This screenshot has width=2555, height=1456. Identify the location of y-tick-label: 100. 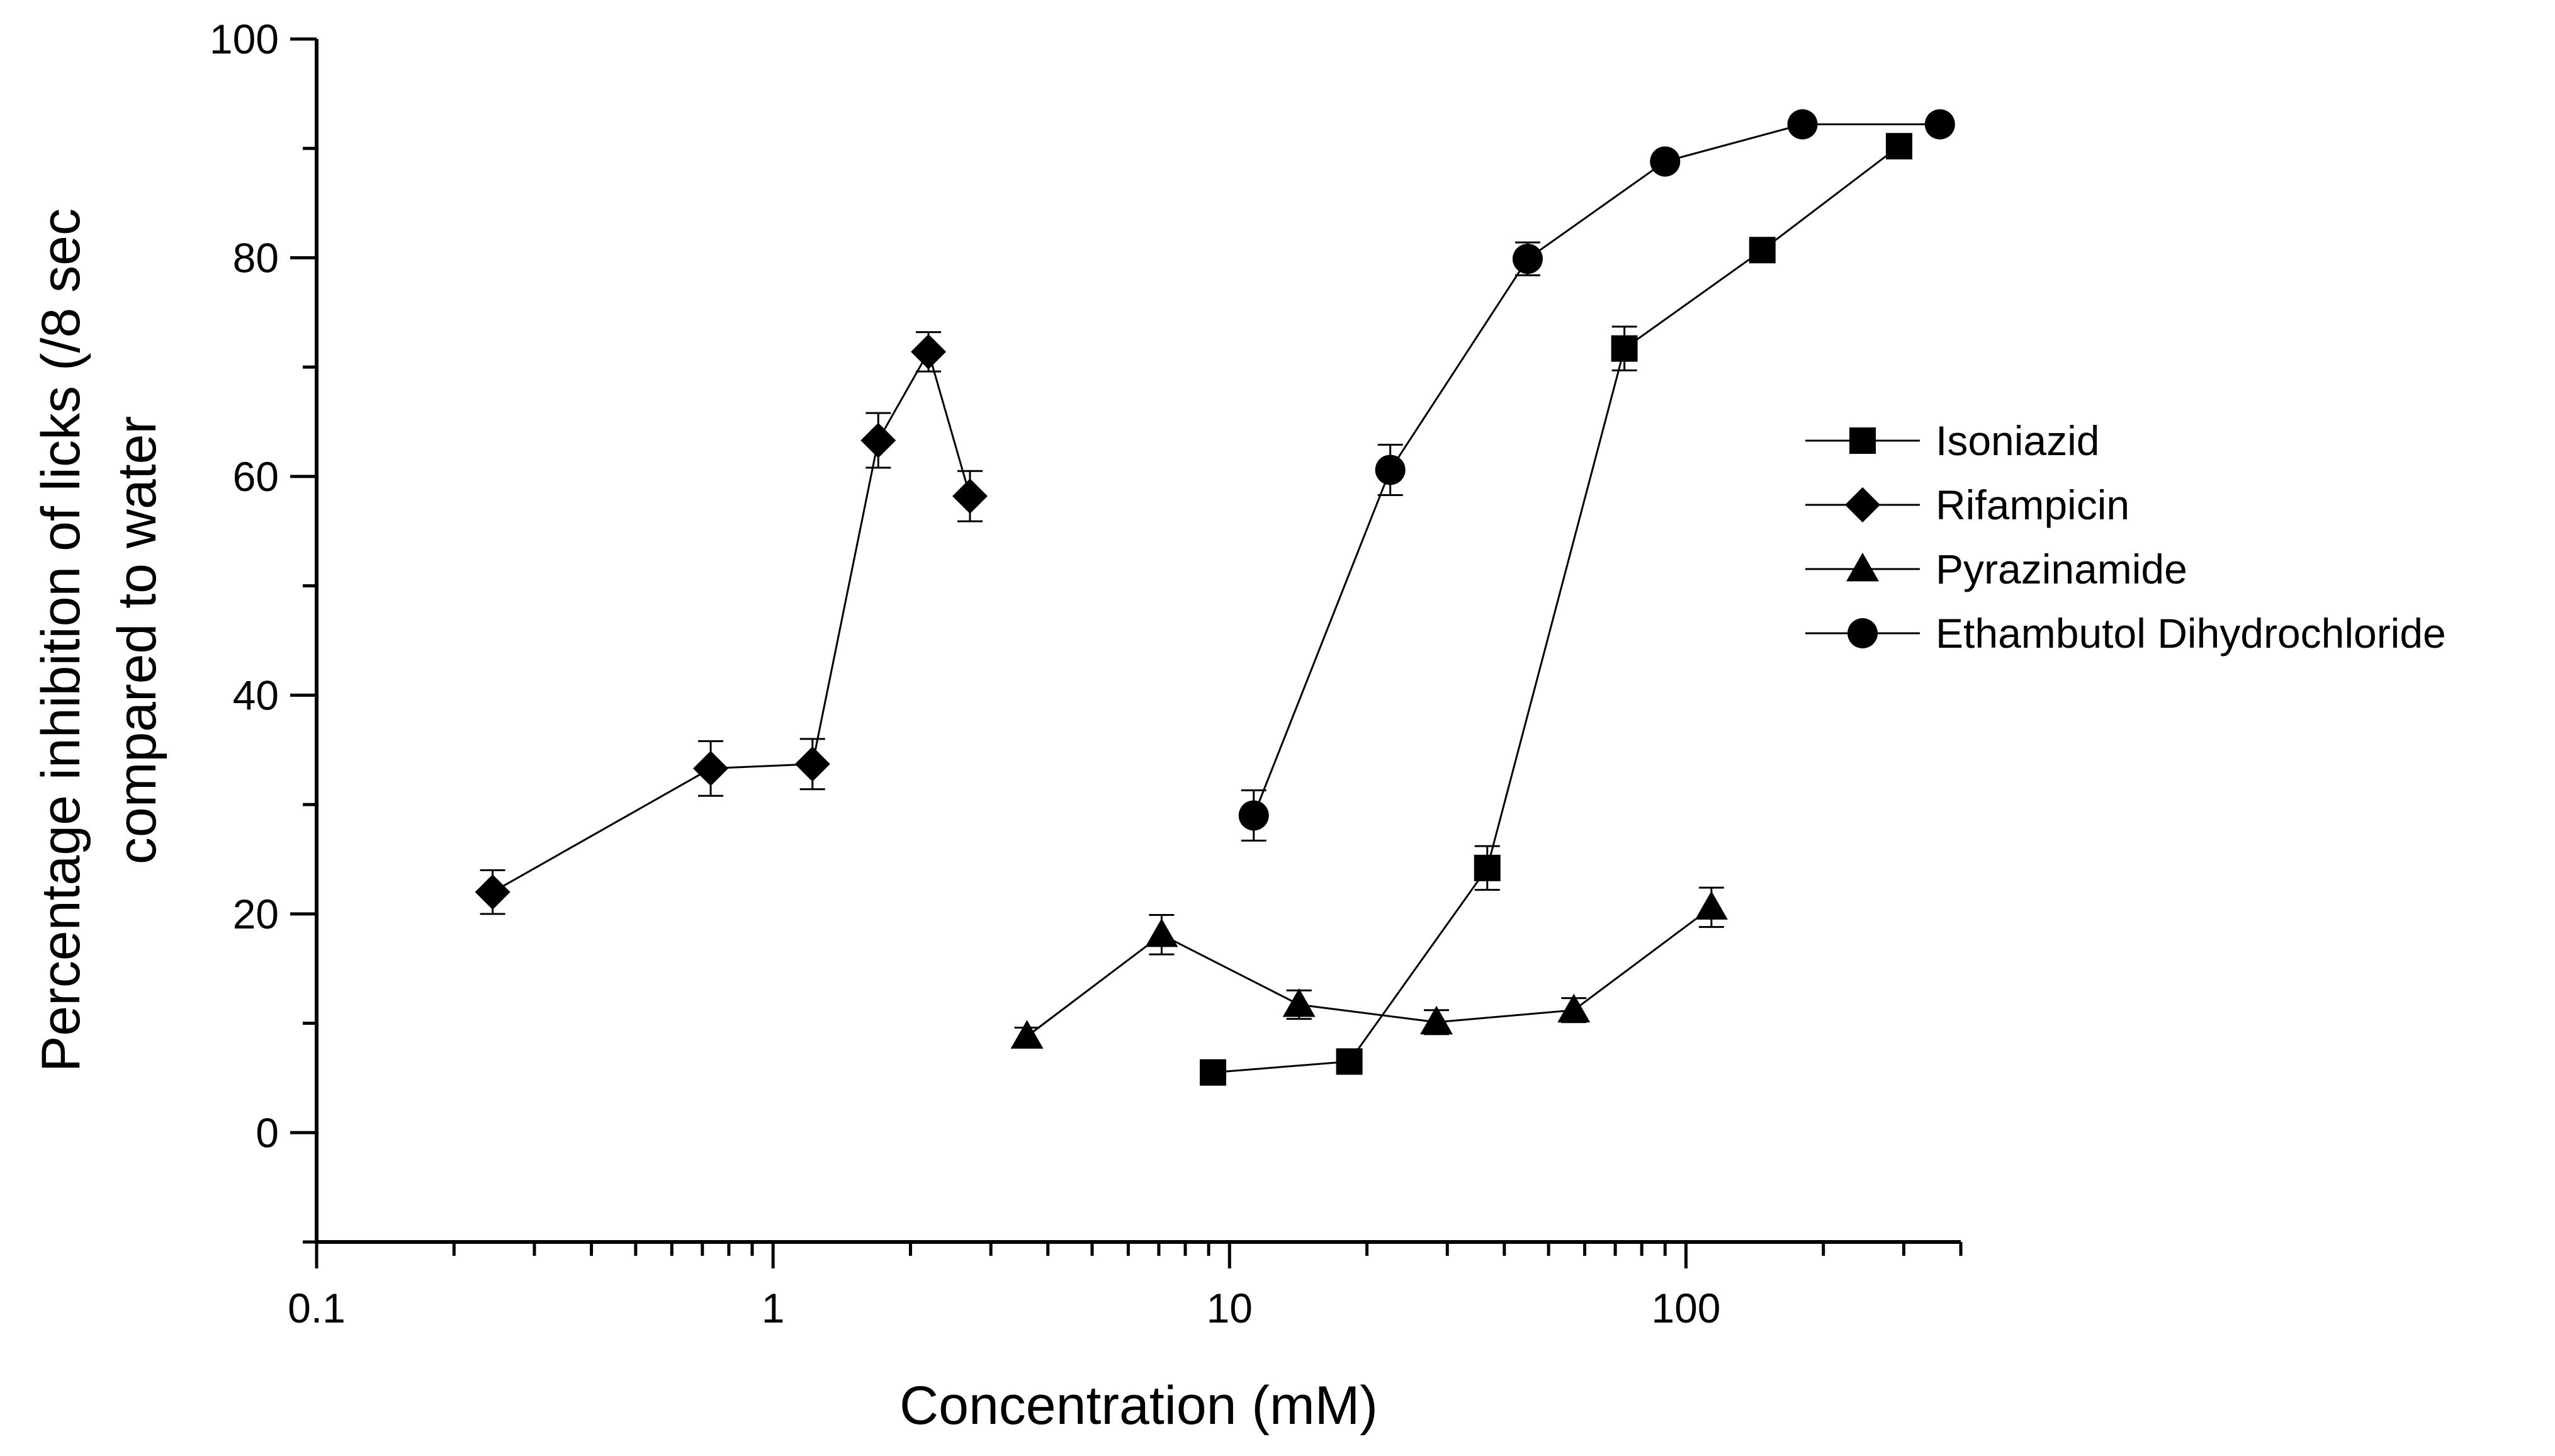
(244, 39).